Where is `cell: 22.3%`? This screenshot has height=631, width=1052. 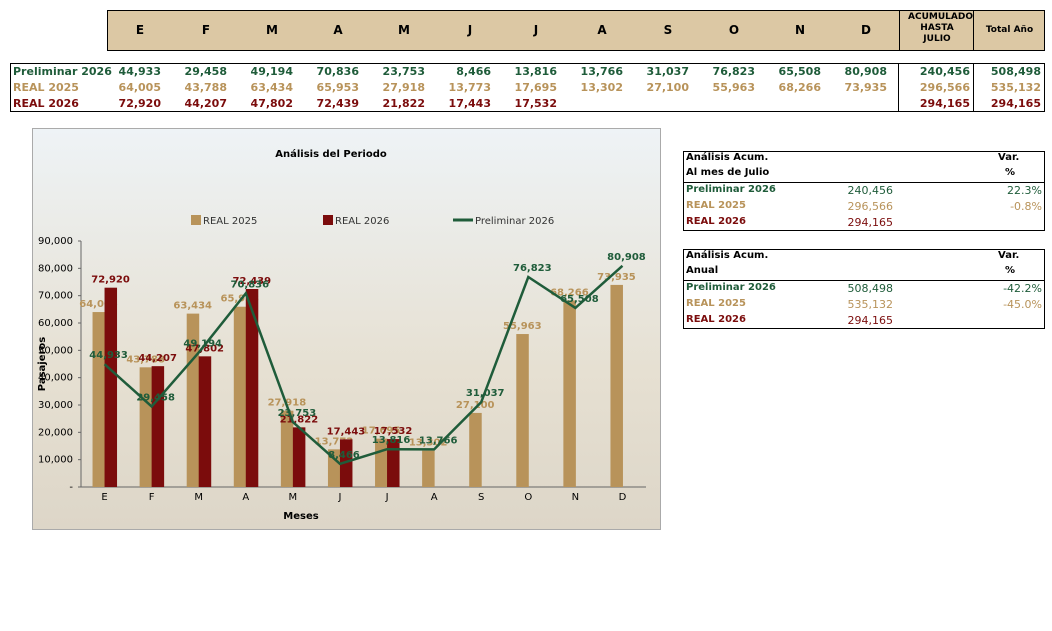 cell: 22.3% is located at coordinates (1024, 190).